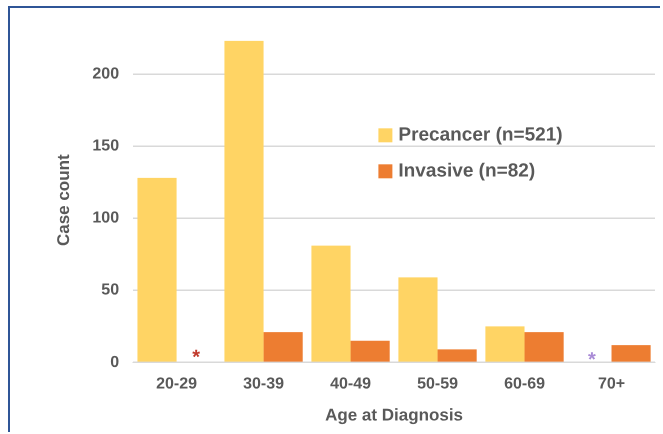  Describe the element at coordinates (263, 383) in the screenshot. I see `x-tick-label: 30-39` at that location.